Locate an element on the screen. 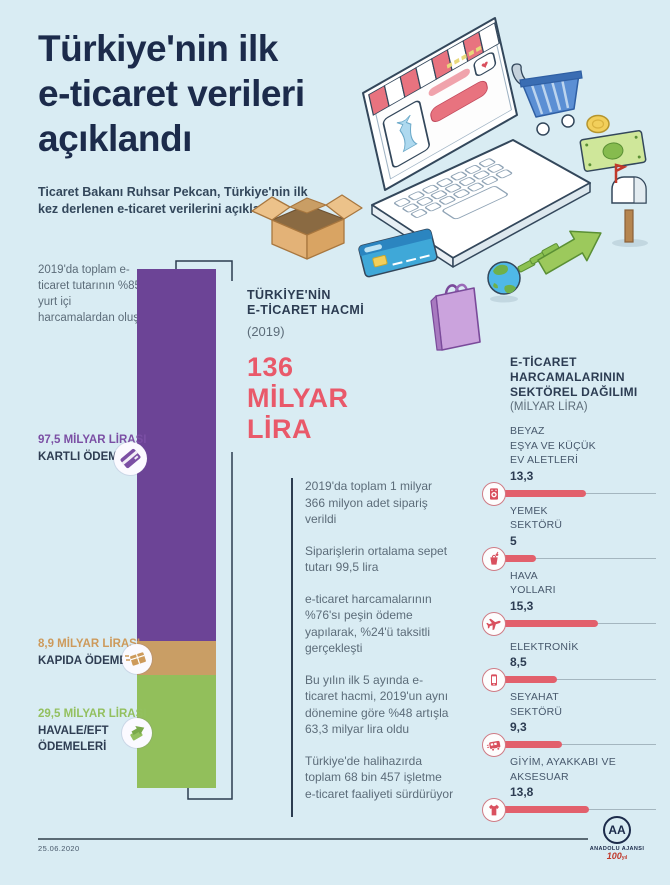 The image size is (670, 885). footer-date: 25.06.2020 is located at coordinates (59, 848).